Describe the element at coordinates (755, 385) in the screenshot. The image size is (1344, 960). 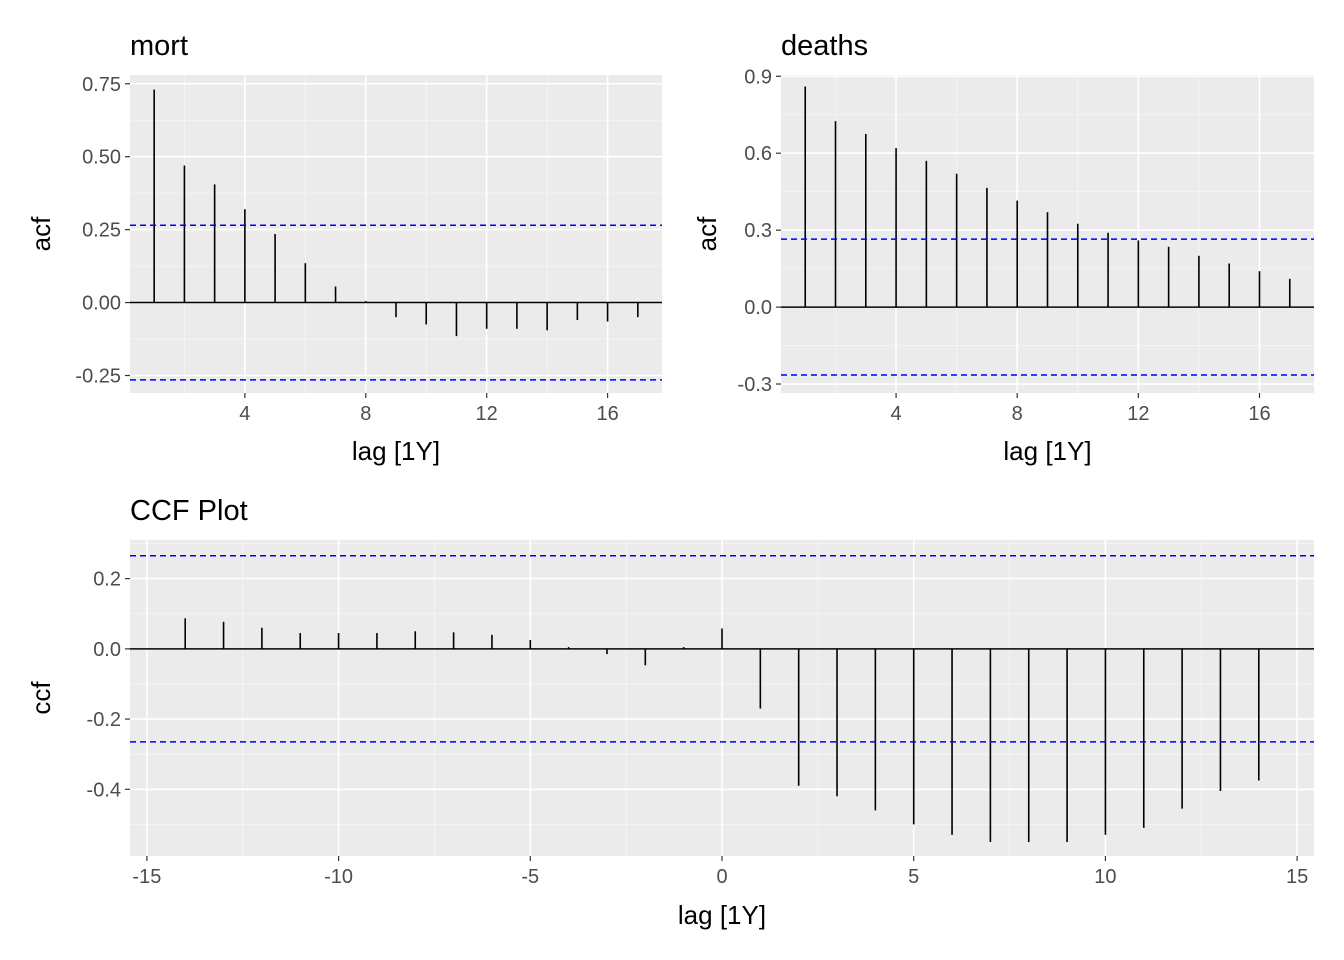
I see `deaths-y-tick-label: -0.3` at that location.